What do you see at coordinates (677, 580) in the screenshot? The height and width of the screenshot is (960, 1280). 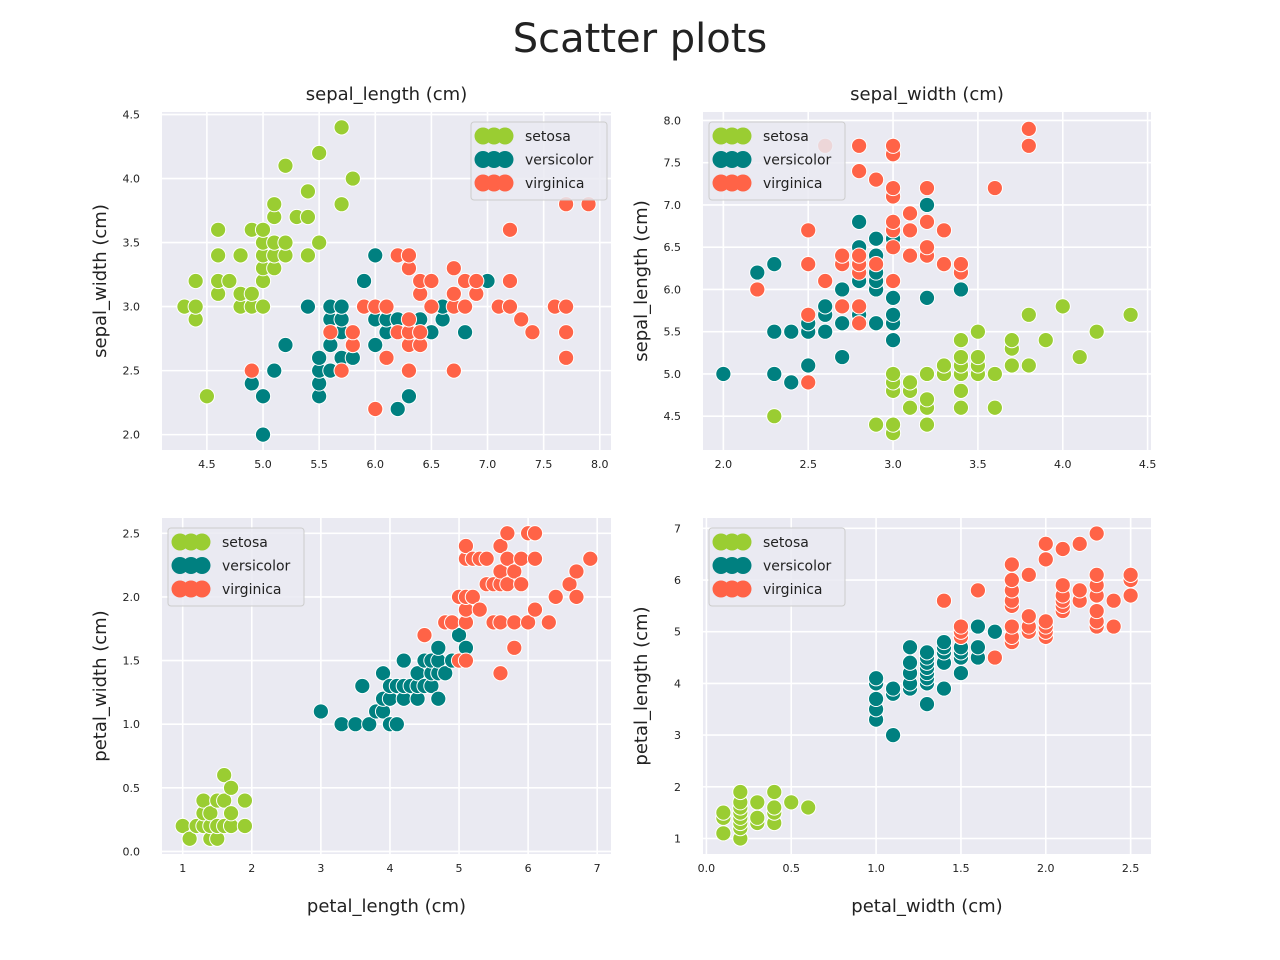 I see `y-tick-label: 6` at bounding box center [677, 580].